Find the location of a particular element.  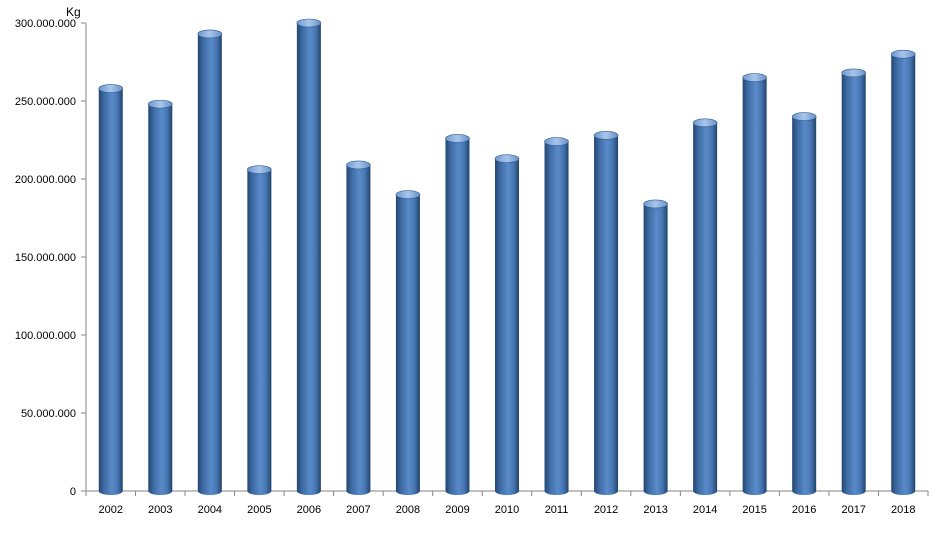

bar-2010 is located at coordinates (507, 324).